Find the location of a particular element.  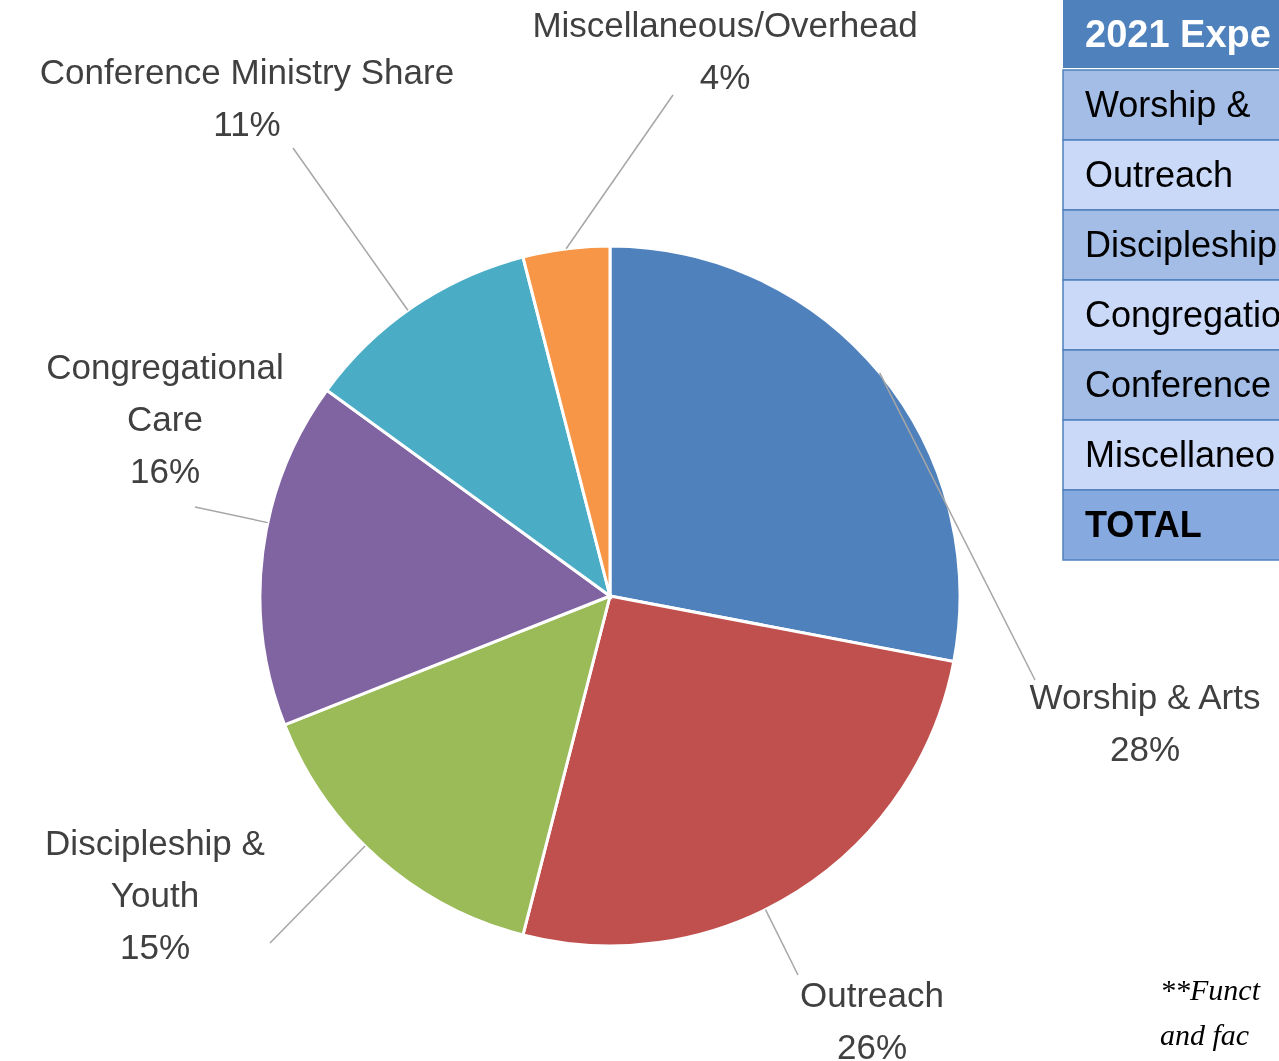

data-label: 4% is located at coordinates (725, 76).